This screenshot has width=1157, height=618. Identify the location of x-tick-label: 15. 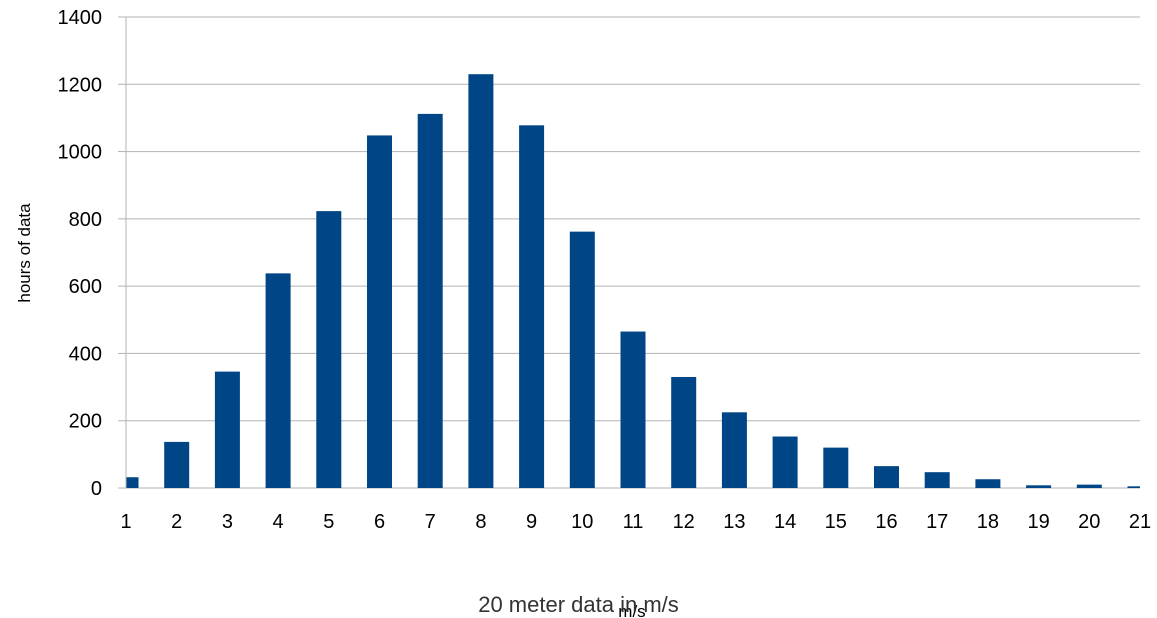
(836, 522).